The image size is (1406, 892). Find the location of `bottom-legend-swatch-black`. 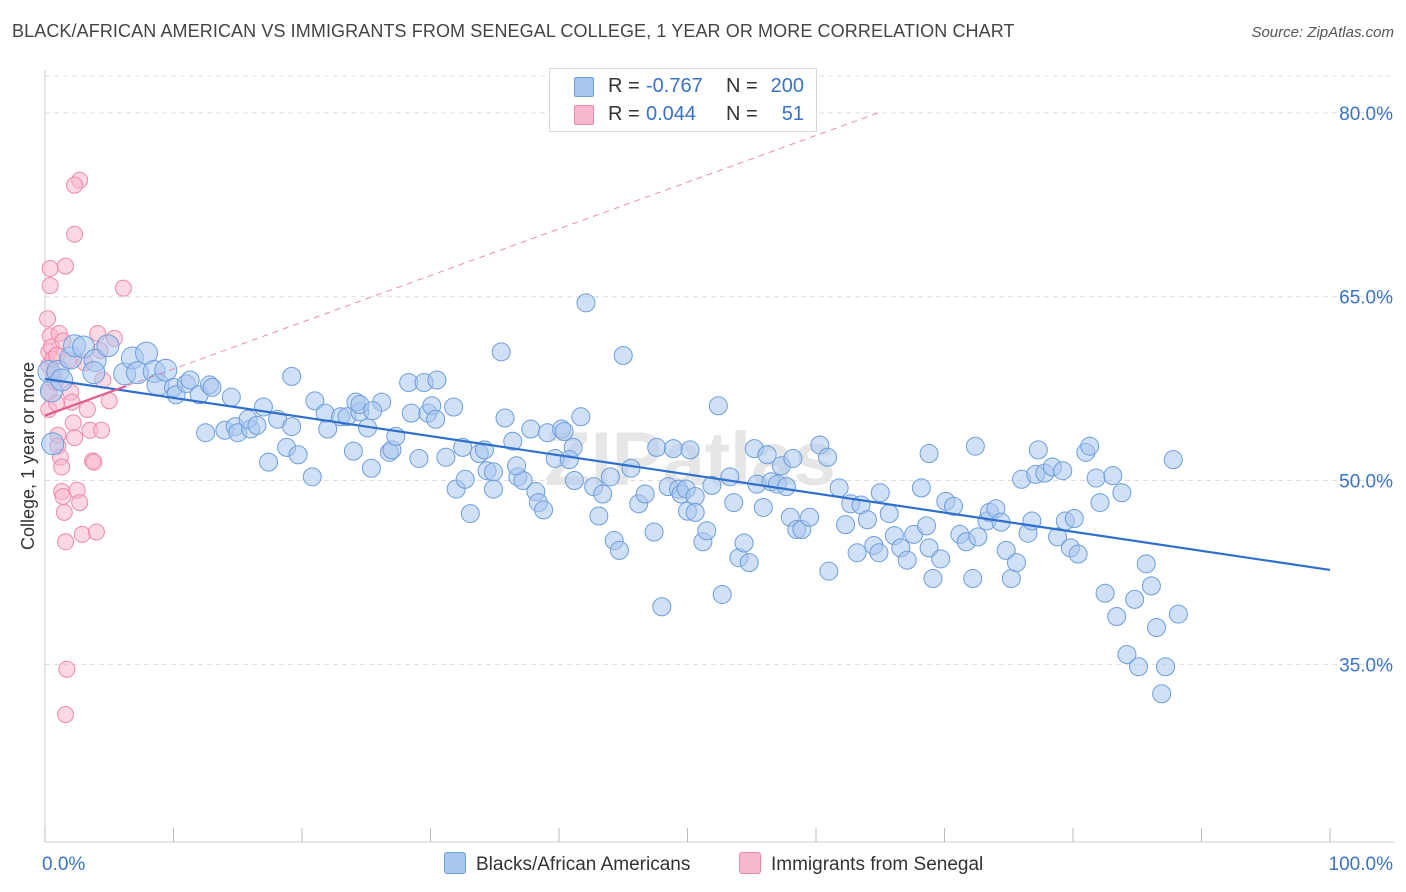

bottom-legend-swatch-black is located at coordinates (455, 863).